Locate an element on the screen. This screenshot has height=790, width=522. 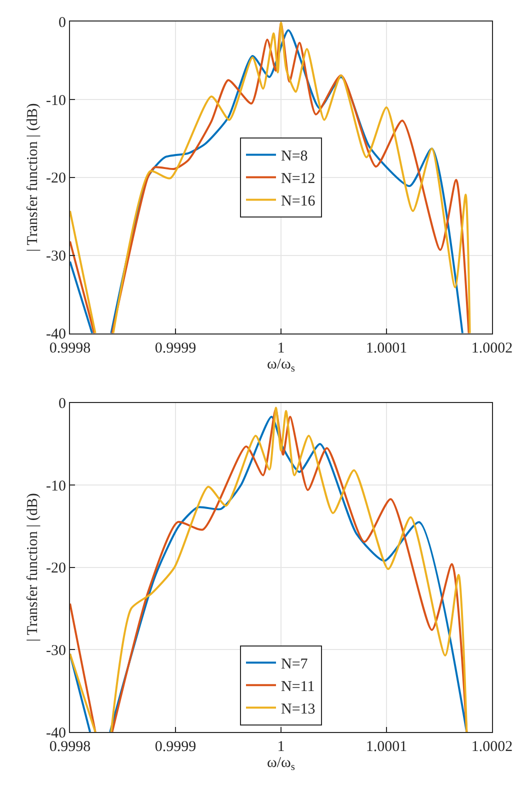
legend-label: N=12 is located at coordinates (298, 179).